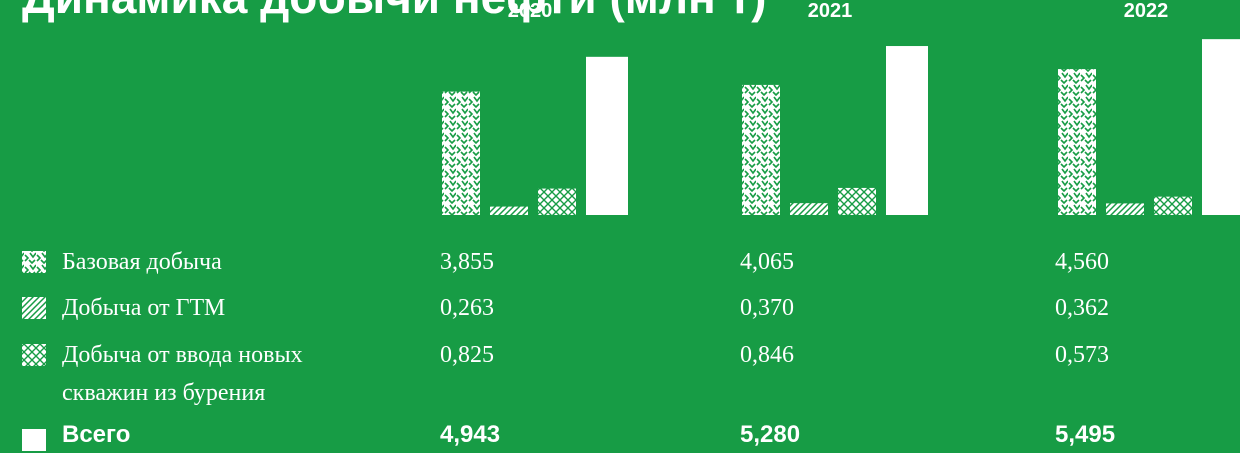 This screenshot has height=453, width=1240. Describe the element at coordinates (142, 262) in the screenshot. I see `legend-label: Базовая добыча` at that location.